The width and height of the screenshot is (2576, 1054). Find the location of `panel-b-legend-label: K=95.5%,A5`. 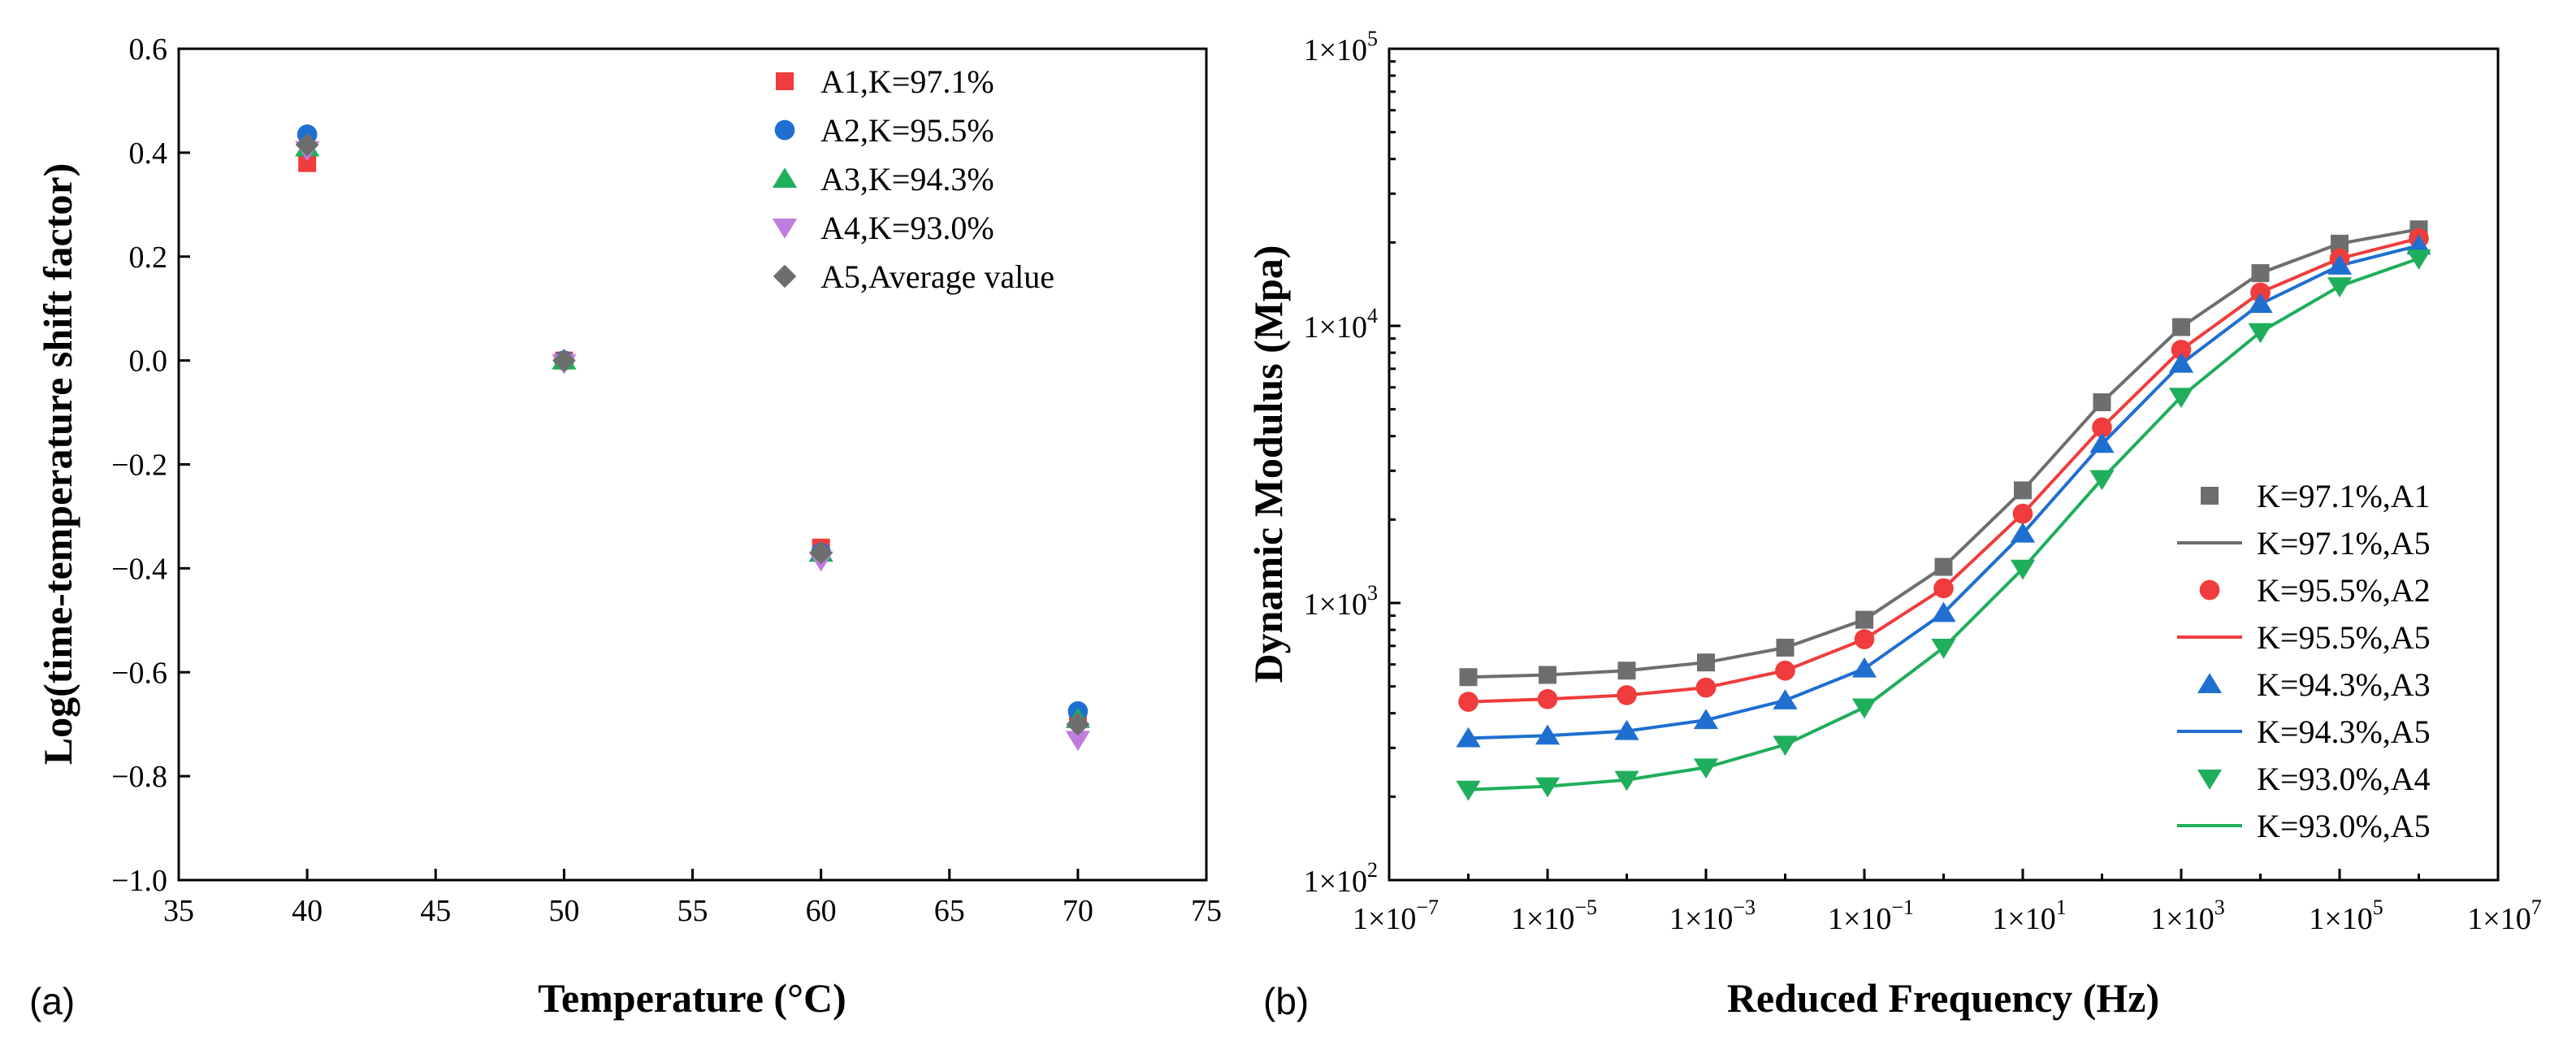

panel-b-legend-label: K=95.5%,A5 is located at coordinates (2344, 637).